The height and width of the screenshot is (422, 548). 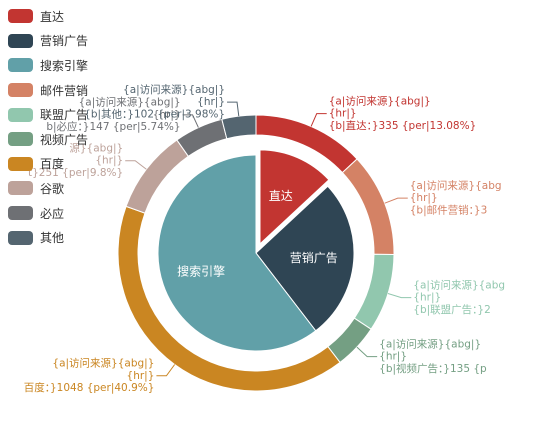 What do you see at coordinates (52, 16) in the screenshot?
I see `legend-label: 直达` at bounding box center [52, 16].